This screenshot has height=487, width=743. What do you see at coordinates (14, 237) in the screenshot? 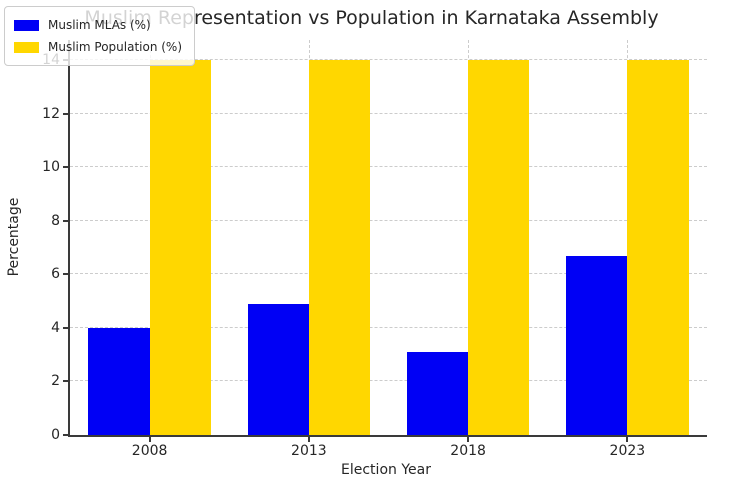
I see `y-axis-label: Percentage` at bounding box center [14, 237].